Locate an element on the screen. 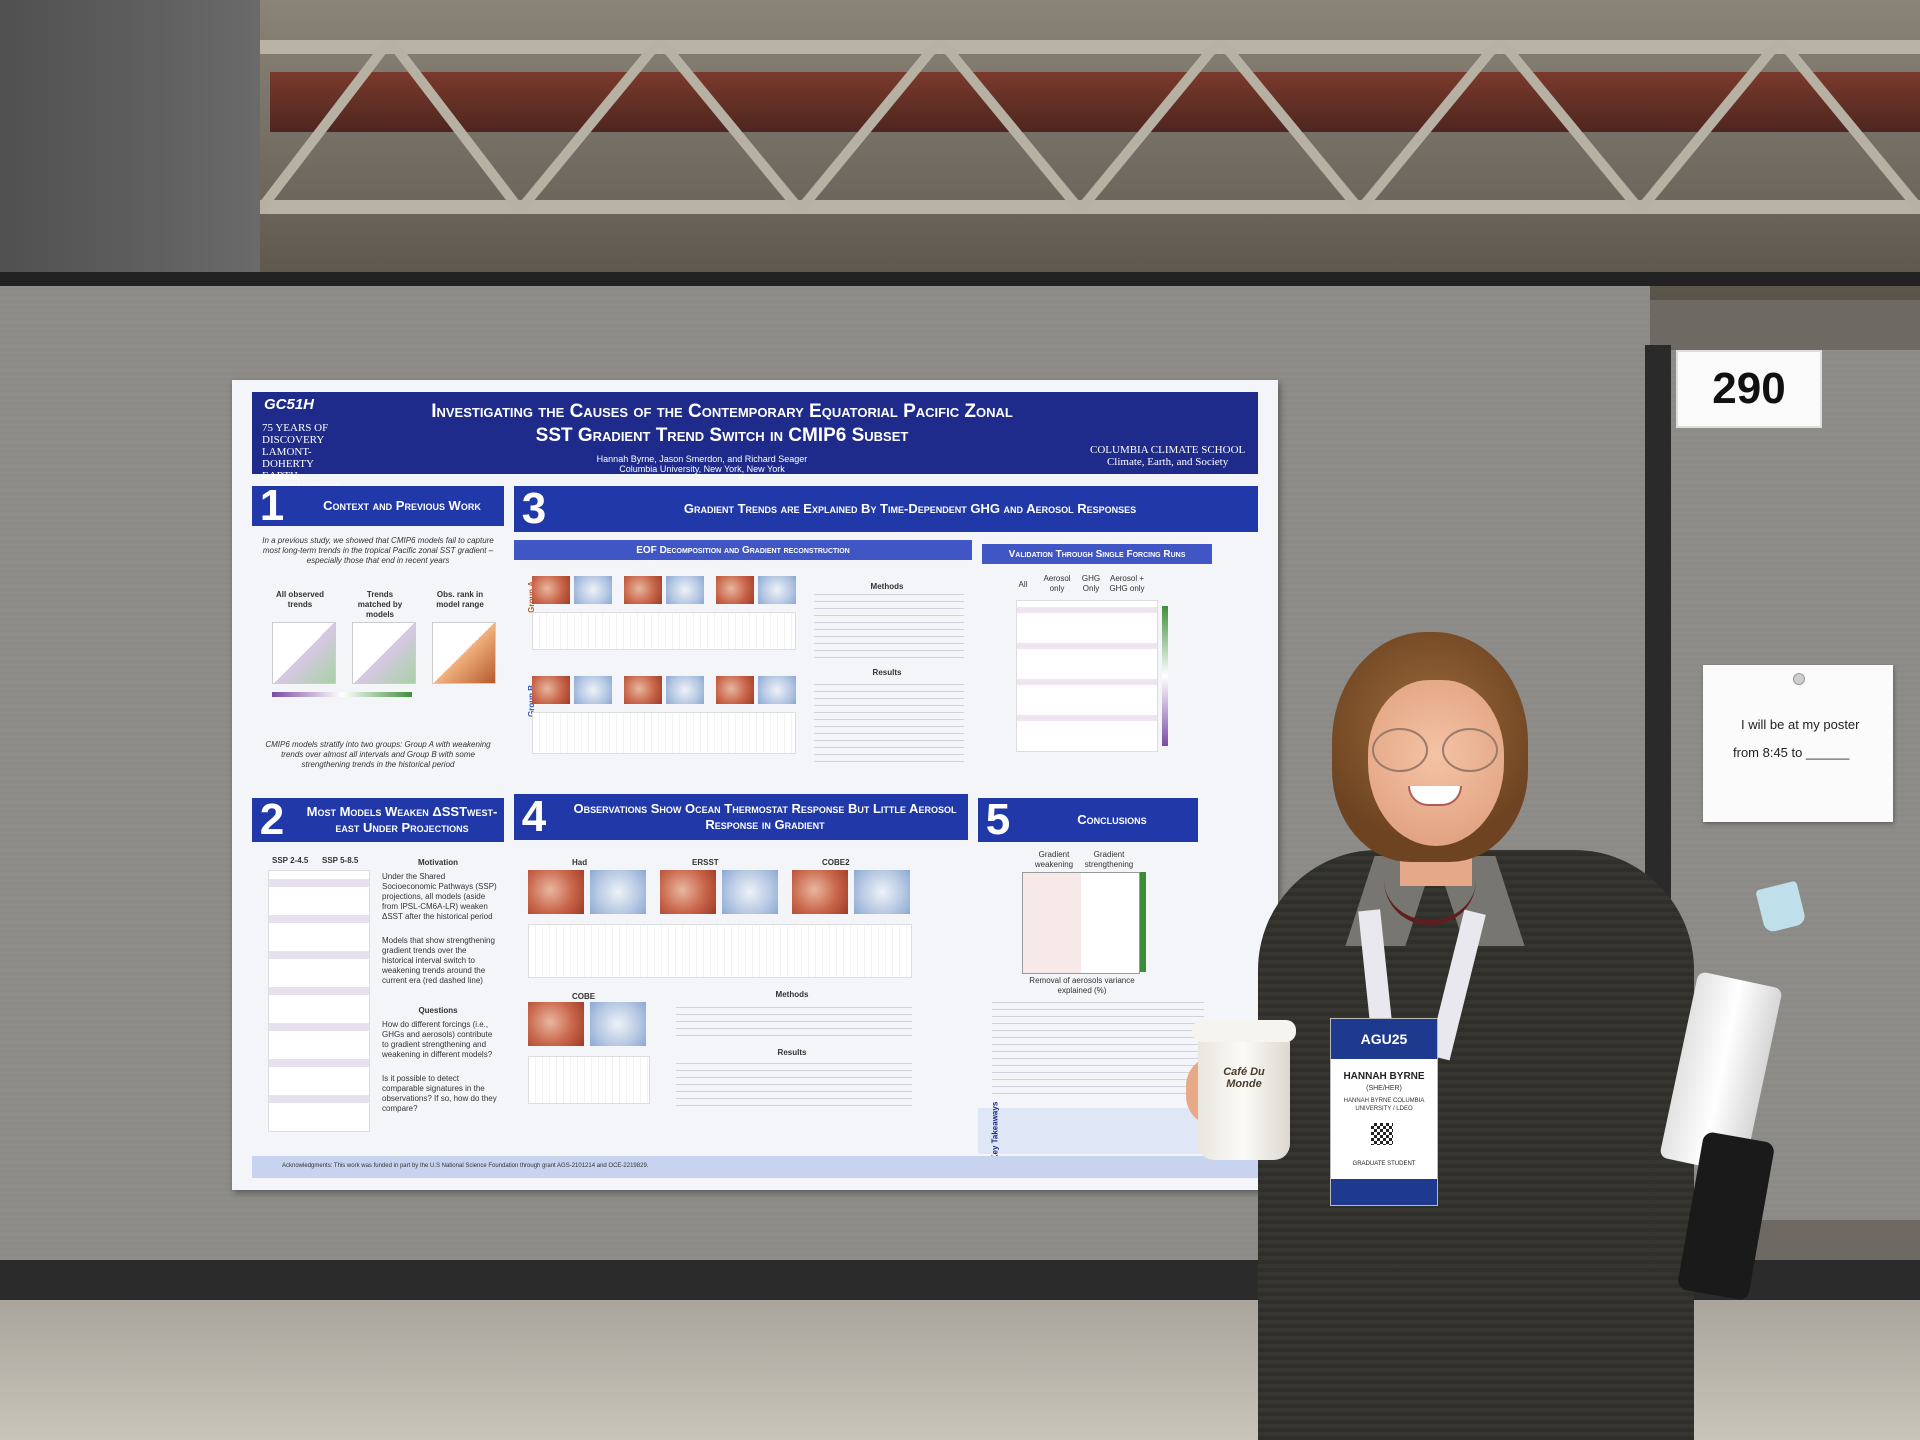 Image resolution: width=1920 pixels, height=1440 pixels. dataset-label: COBE is located at coordinates (584, 996).